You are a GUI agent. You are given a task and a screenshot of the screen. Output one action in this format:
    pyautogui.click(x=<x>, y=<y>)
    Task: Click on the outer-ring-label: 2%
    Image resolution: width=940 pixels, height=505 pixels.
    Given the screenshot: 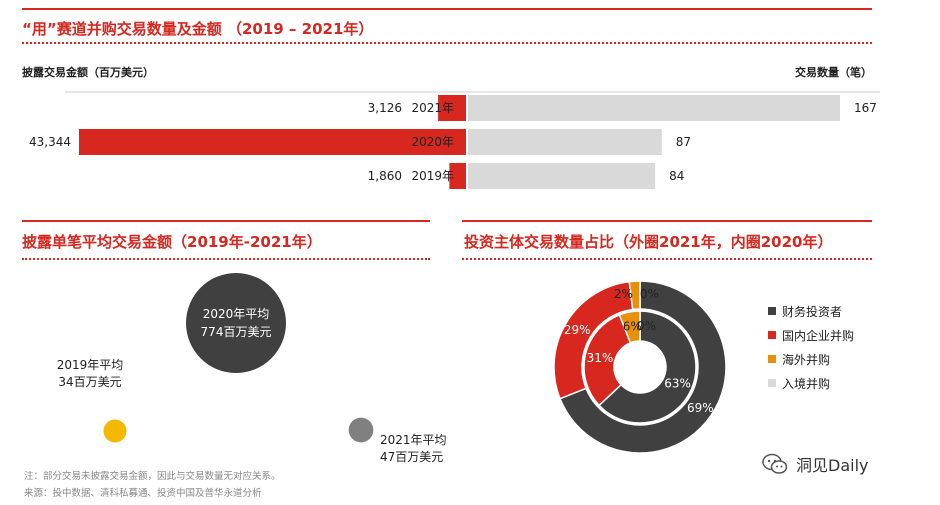 What is the action you would take?
    pyautogui.click(x=623, y=294)
    